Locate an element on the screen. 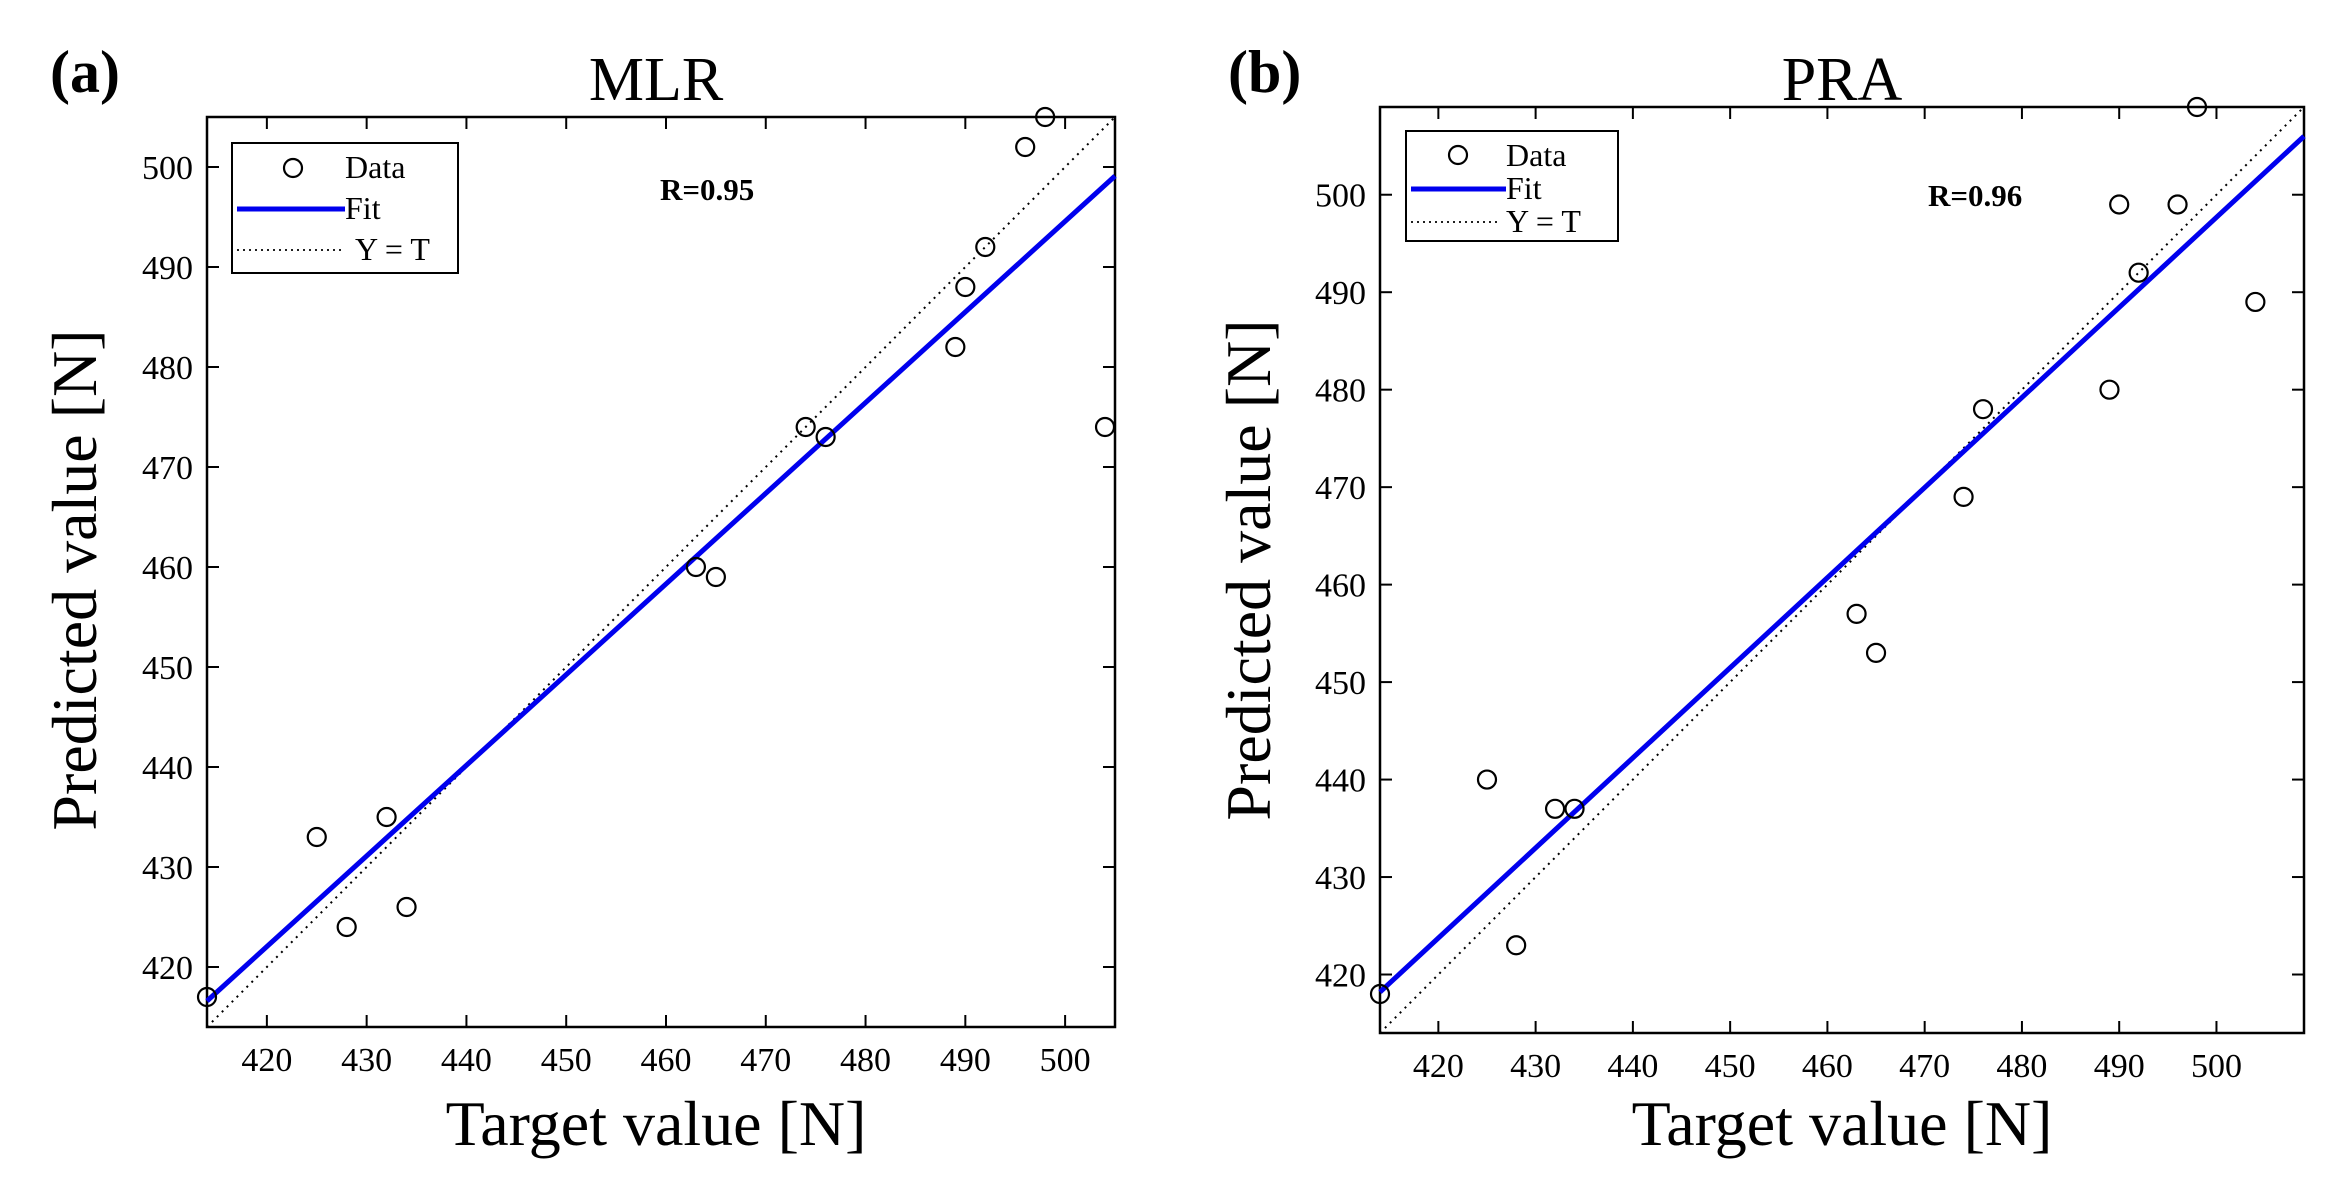 Image resolution: width=2352 pixels, height=1183 pixels. panel-label: (a) is located at coordinates (85, 72).